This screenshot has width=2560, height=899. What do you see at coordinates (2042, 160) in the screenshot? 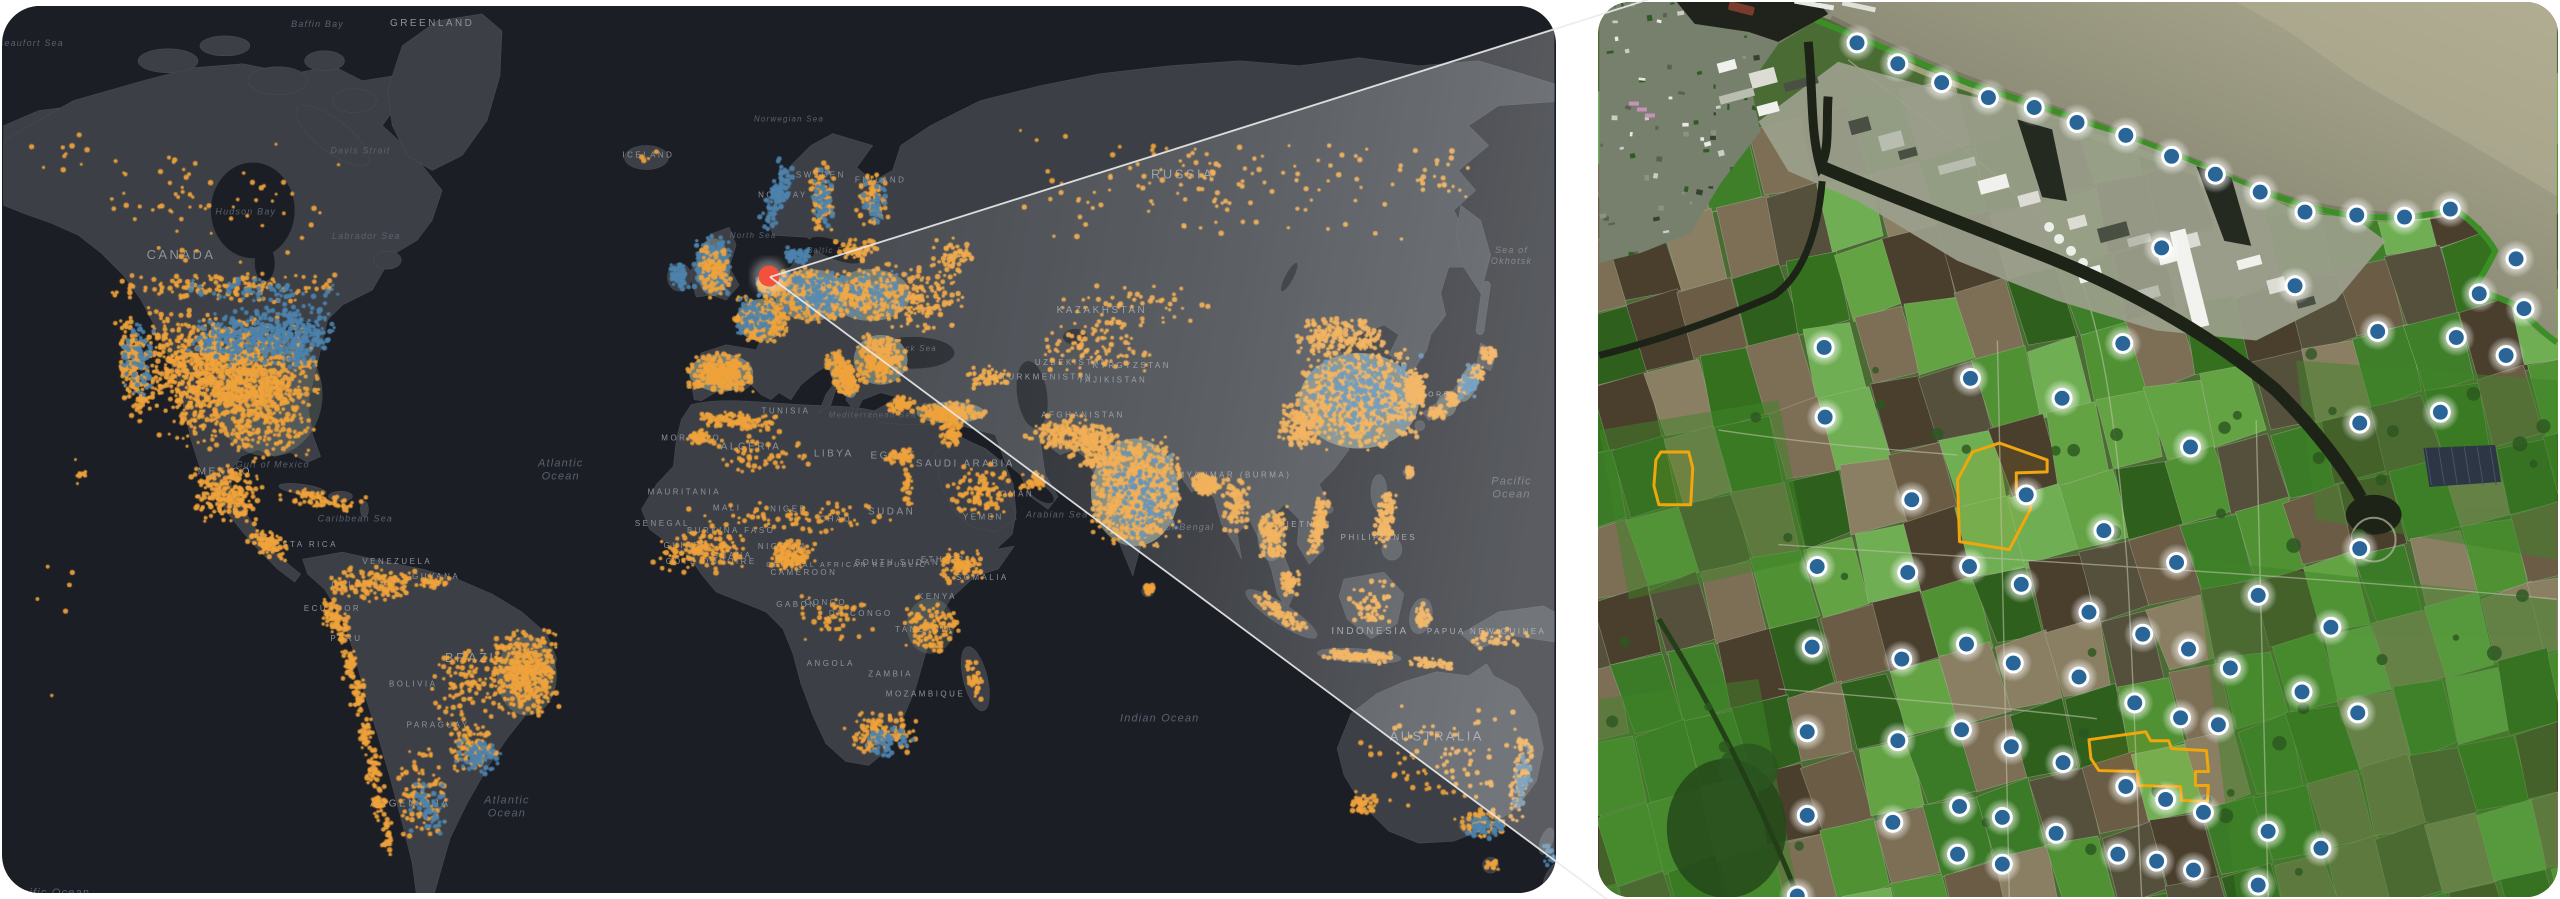
I see `dock-basin` at bounding box center [2042, 160].